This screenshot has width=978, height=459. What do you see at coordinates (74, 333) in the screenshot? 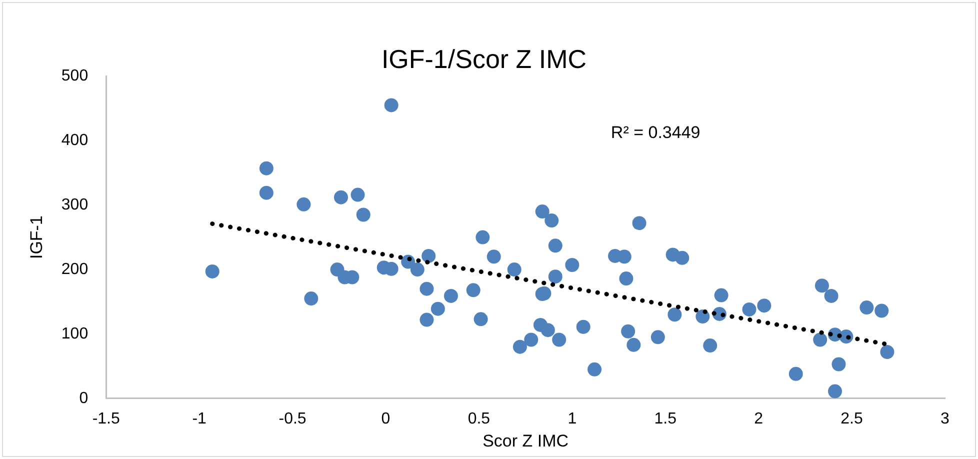
I see `y-tick-label: 100` at bounding box center [74, 333].